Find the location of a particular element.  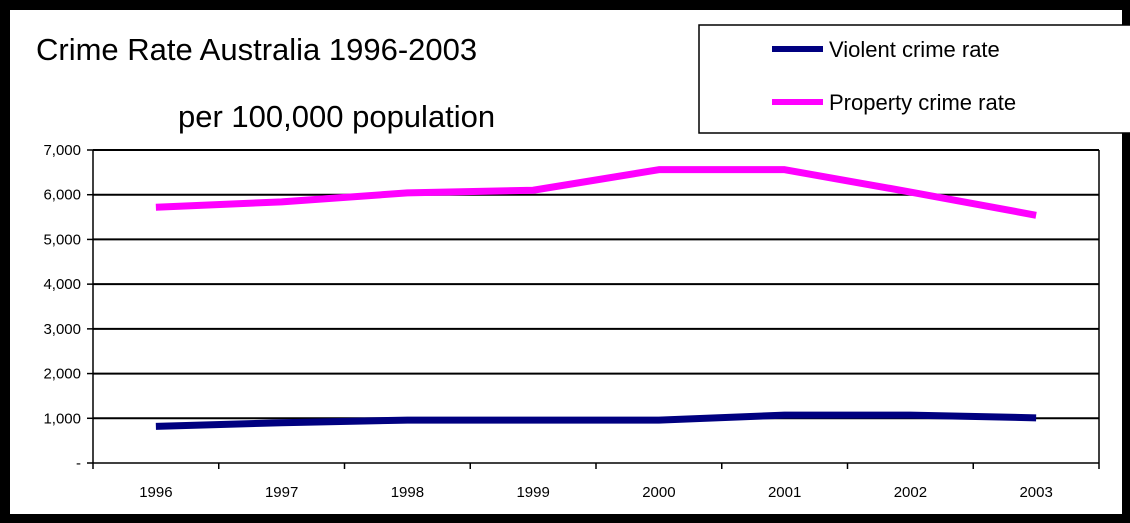

y-tick-label: - is located at coordinates (78, 463).